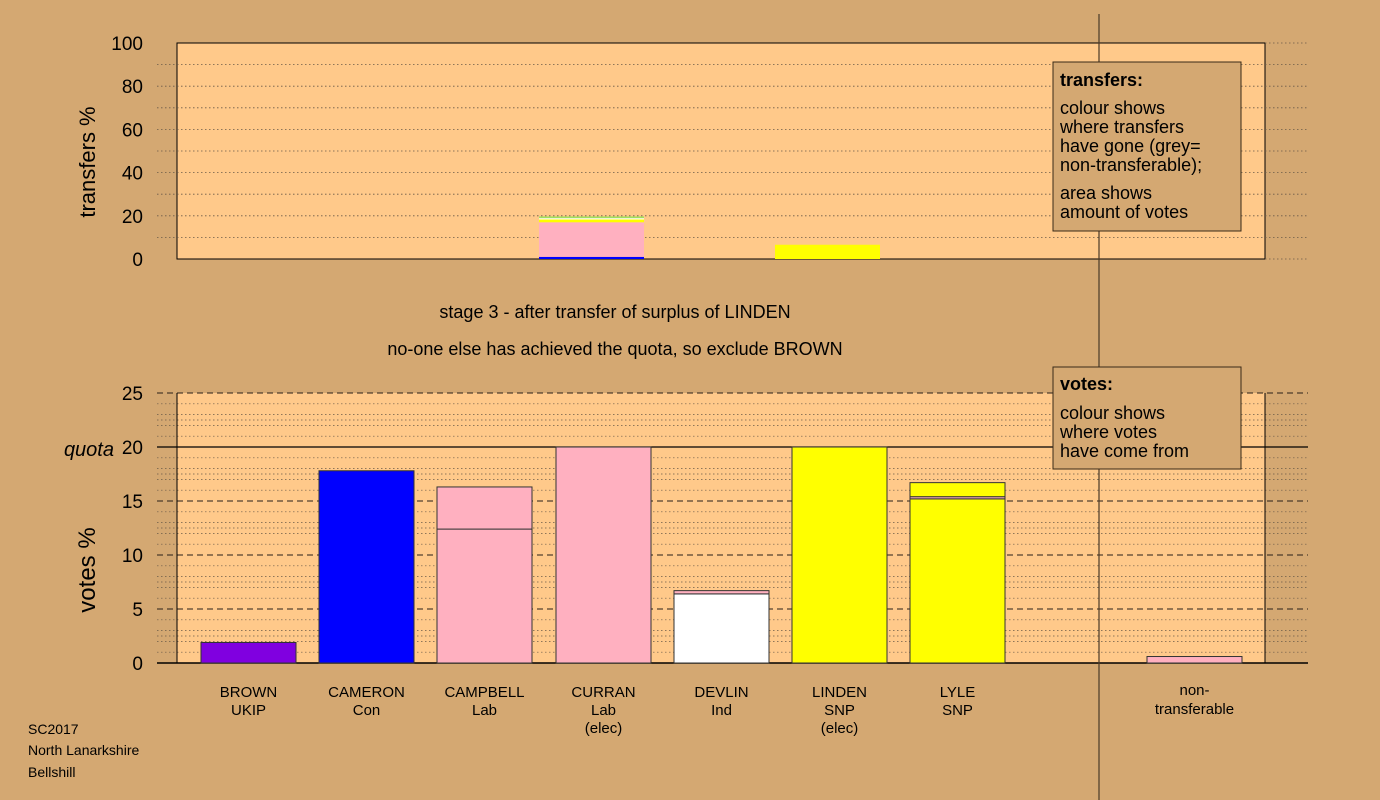 Image resolution: width=1380 pixels, height=800 pixels. Describe the element at coordinates (137, 664) in the screenshot. I see `votes-y-tick: 0` at that location.